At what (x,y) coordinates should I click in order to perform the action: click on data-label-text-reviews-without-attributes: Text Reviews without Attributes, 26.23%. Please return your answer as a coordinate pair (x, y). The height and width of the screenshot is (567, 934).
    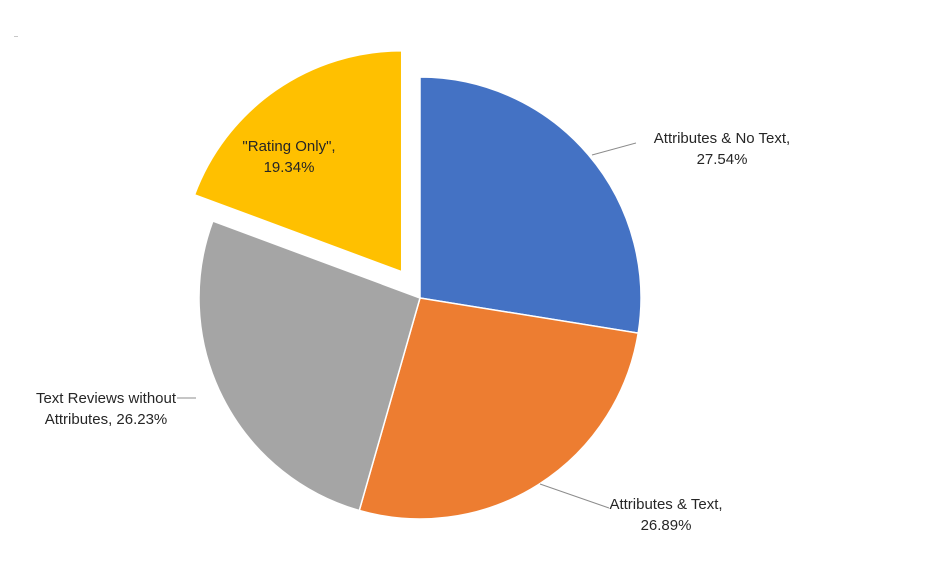
    Looking at the image, I should click on (106, 409).